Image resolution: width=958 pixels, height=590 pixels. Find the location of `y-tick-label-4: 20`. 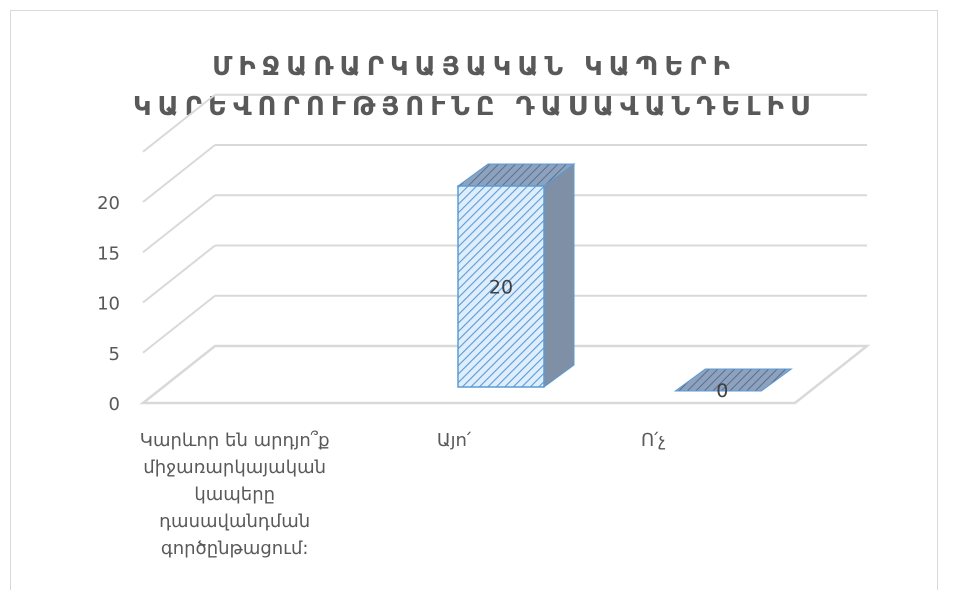

y-tick-label-4: 20 is located at coordinates (108, 203).